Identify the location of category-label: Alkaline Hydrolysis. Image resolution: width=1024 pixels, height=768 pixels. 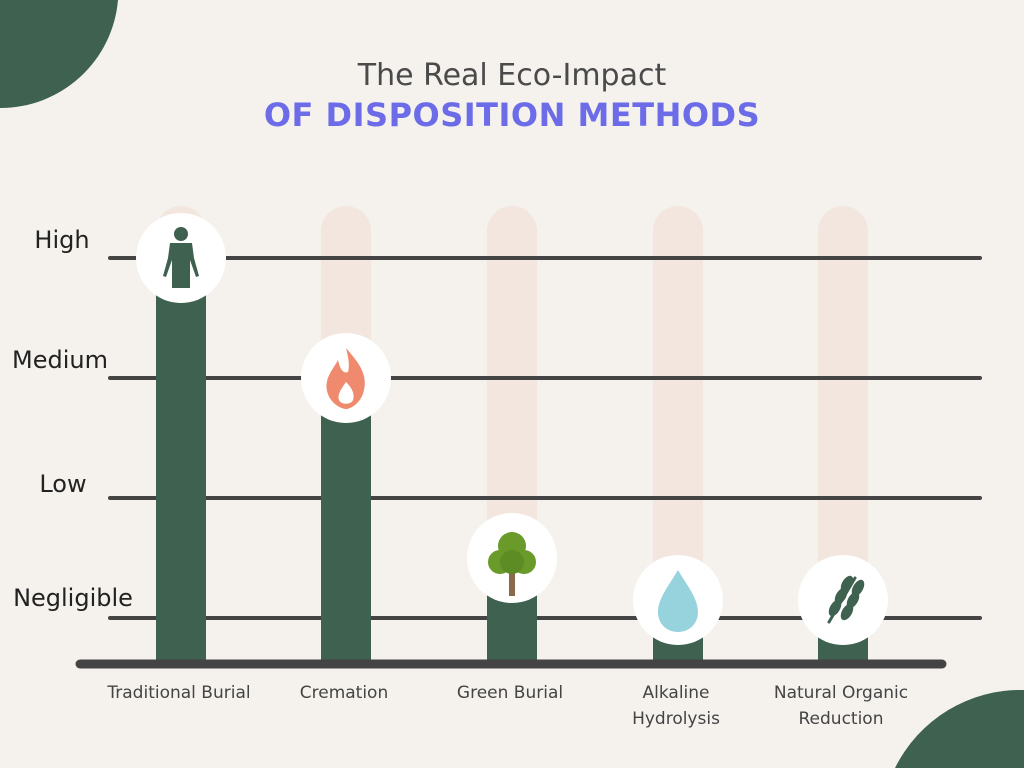
(676, 706).